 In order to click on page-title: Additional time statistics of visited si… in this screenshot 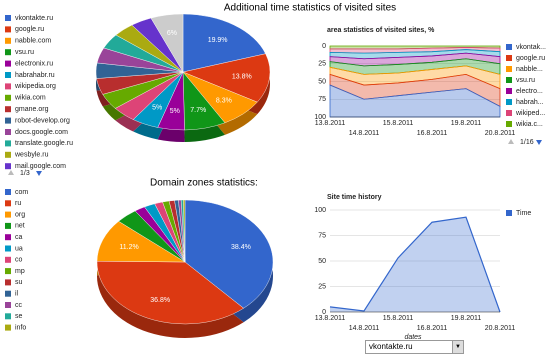, I will do `click(310, 8)`.